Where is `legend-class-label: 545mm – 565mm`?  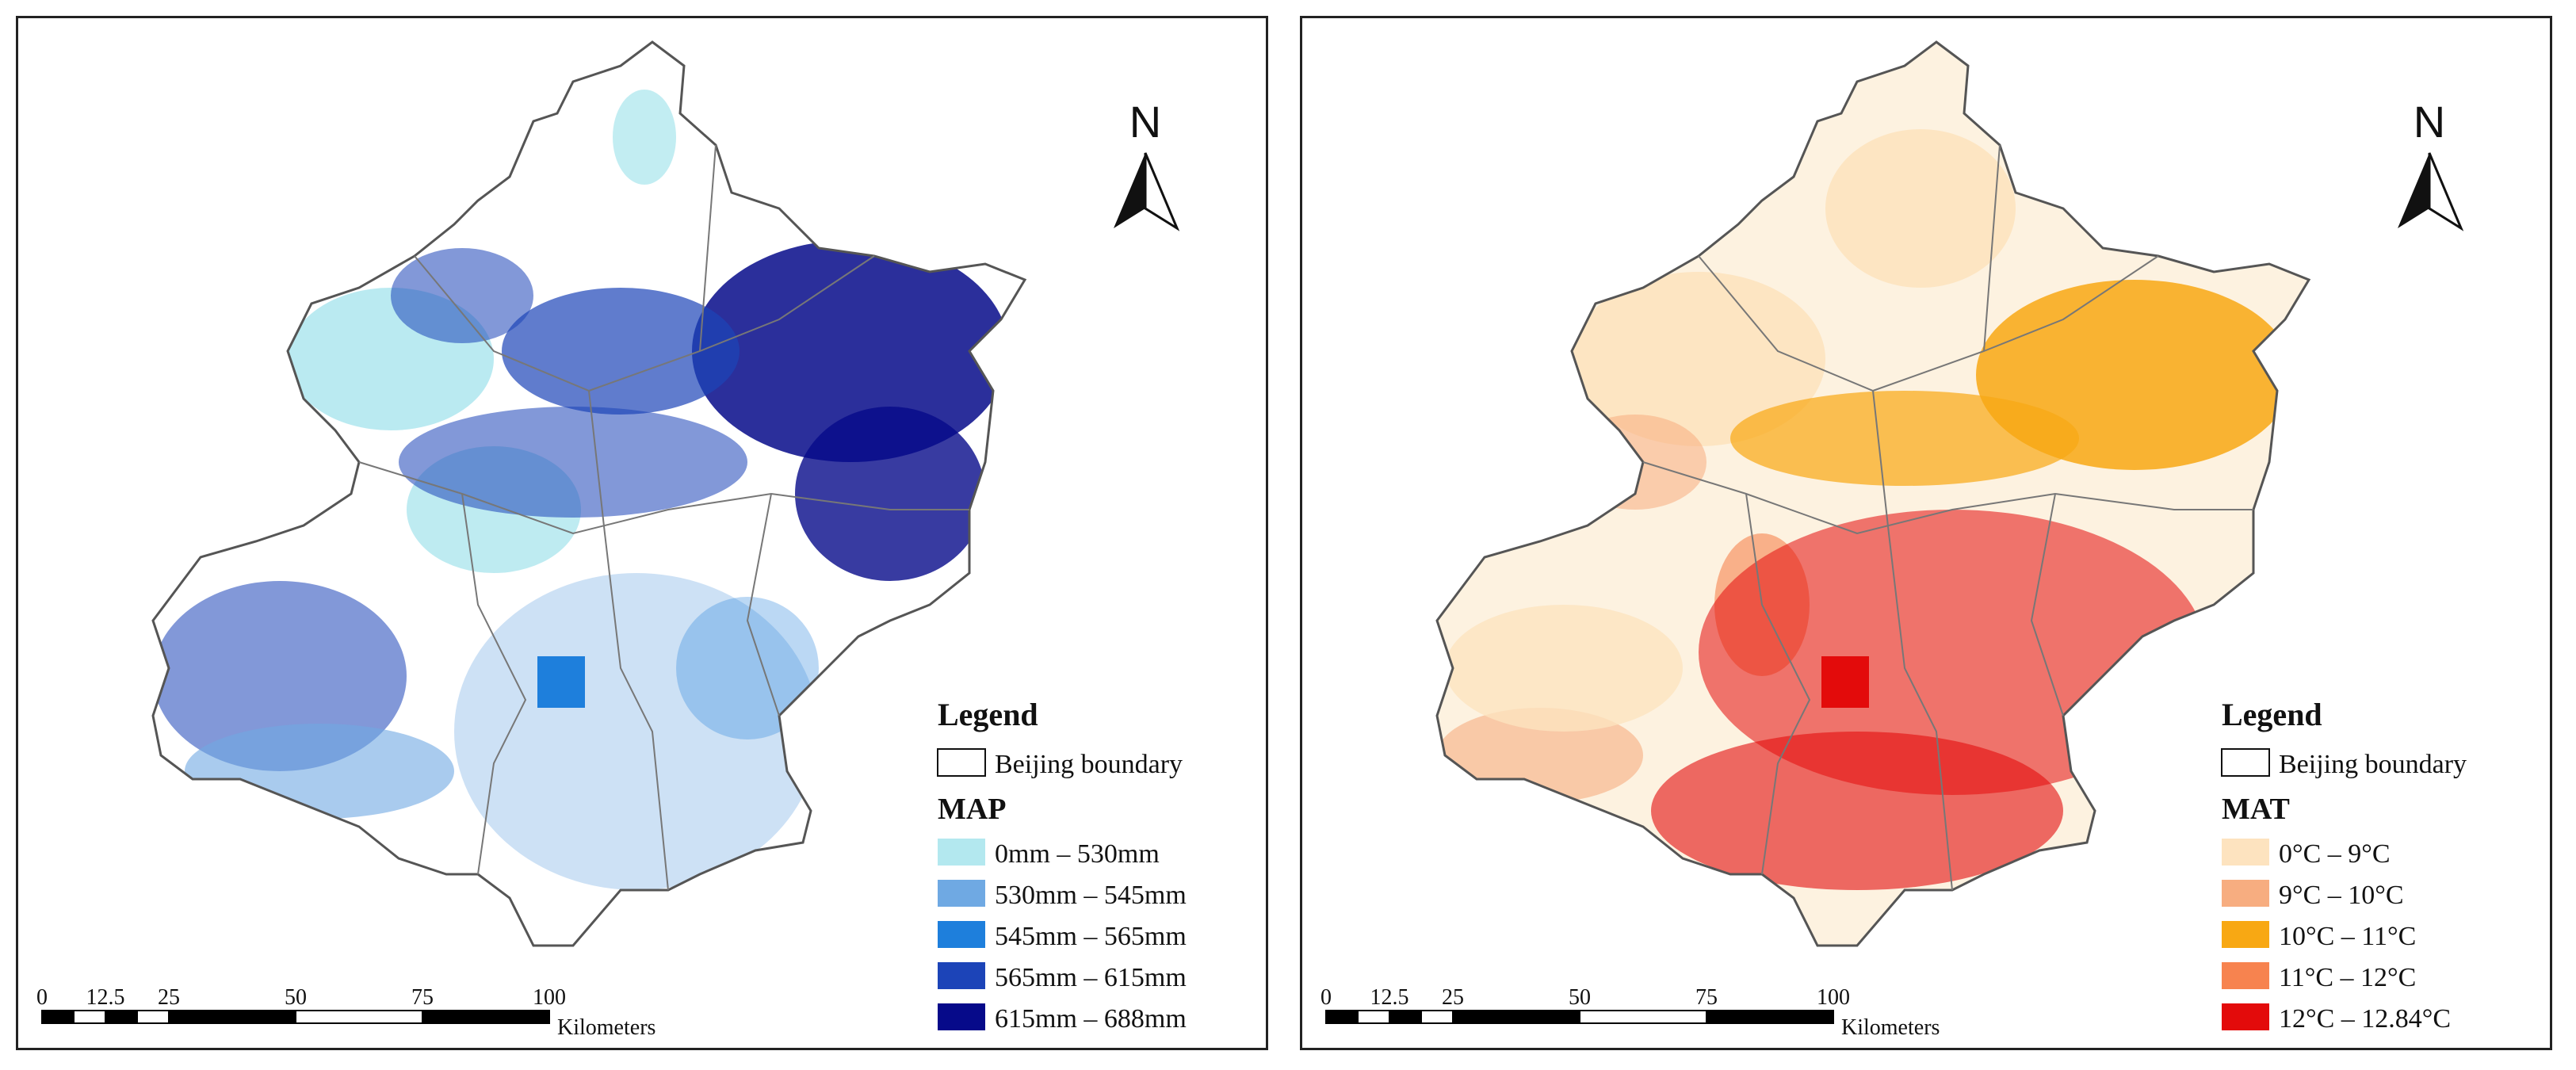
legend-class-label: 545mm – 565mm is located at coordinates (1091, 937).